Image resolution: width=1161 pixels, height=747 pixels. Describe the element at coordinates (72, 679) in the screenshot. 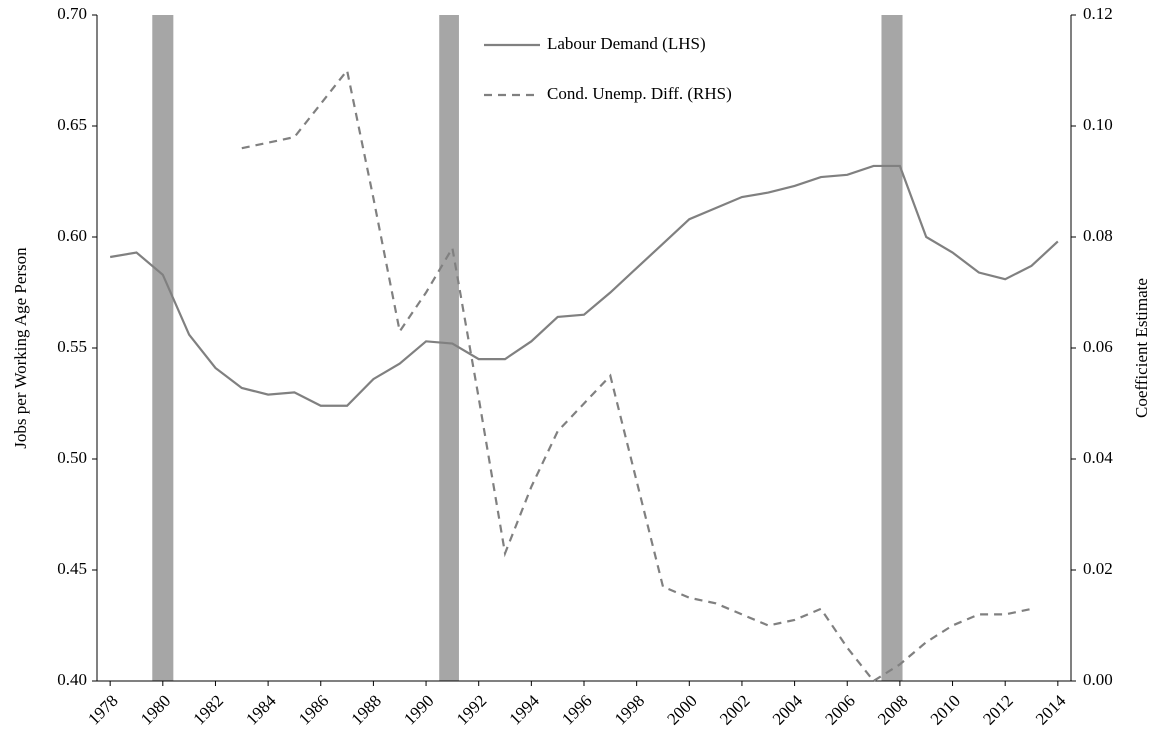

I see `y-tick-label: 0.40` at that location.